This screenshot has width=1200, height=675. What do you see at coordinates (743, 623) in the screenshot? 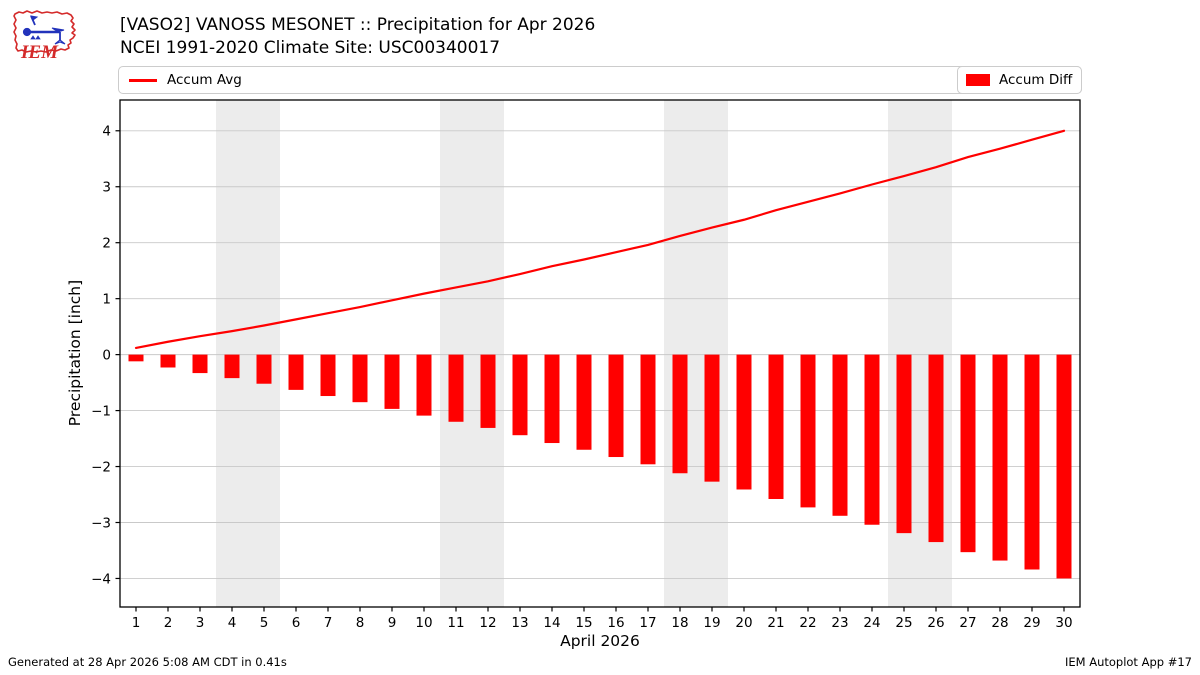
I see `x-tick-label: 20` at bounding box center [743, 623].